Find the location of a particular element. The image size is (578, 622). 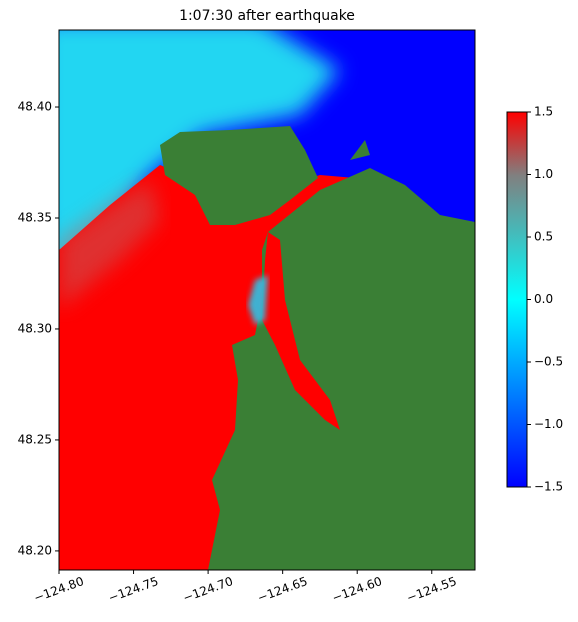

inlet is located at coordinates (301, 331).